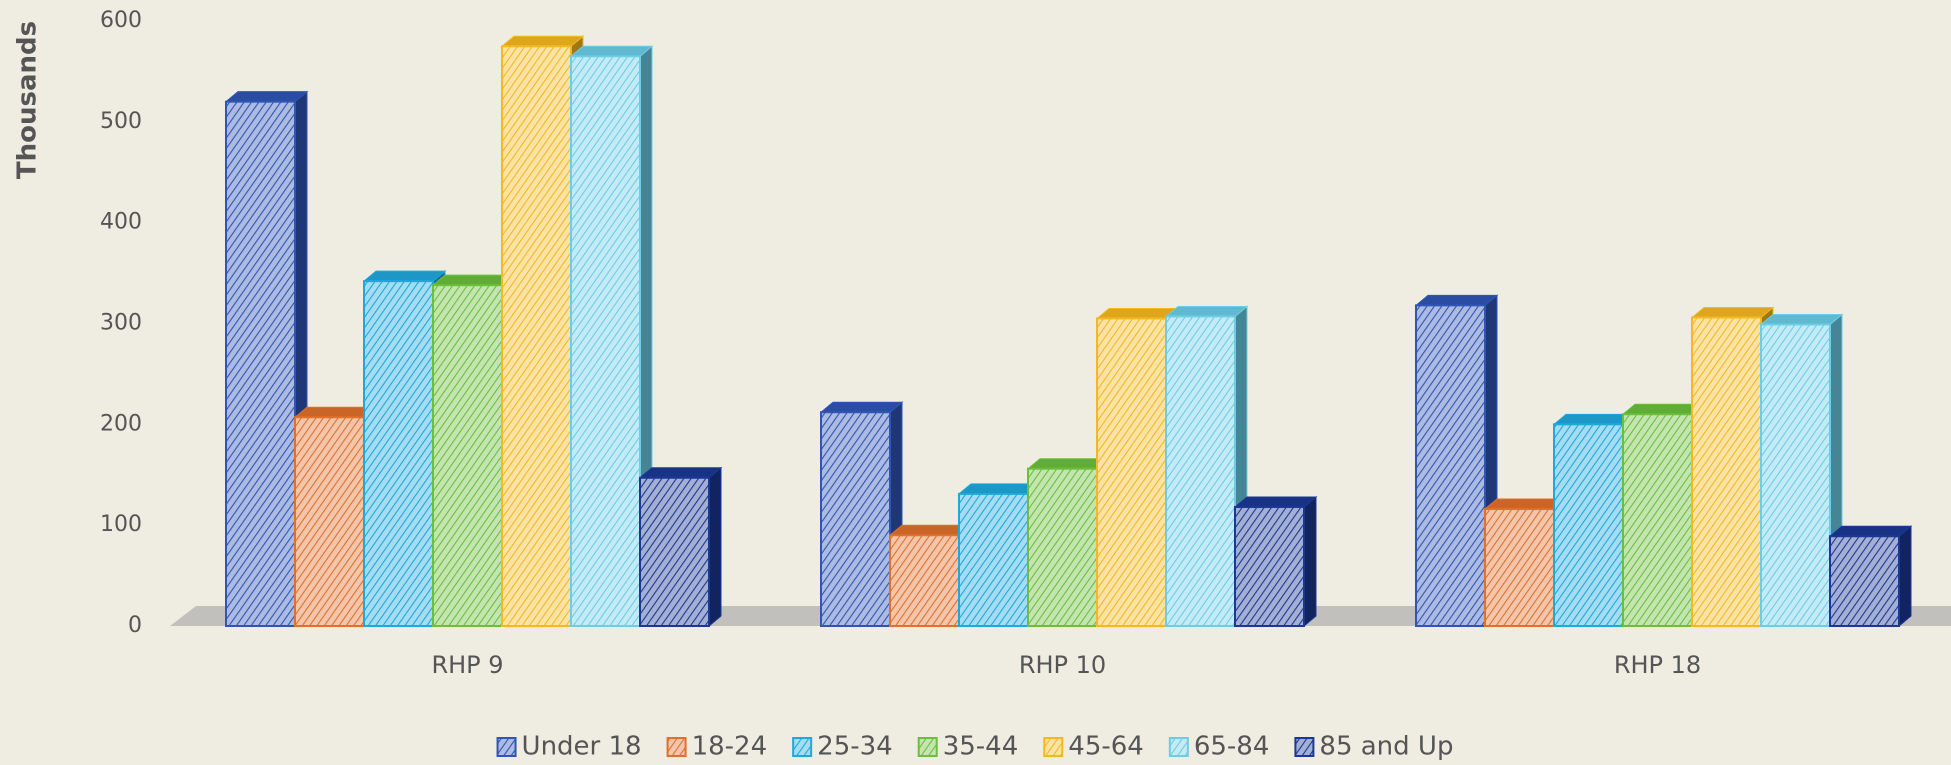  What do you see at coordinates (135, 625) in the screenshot?
I see `y-tick-label: 0` at bounding box center [135, 625].